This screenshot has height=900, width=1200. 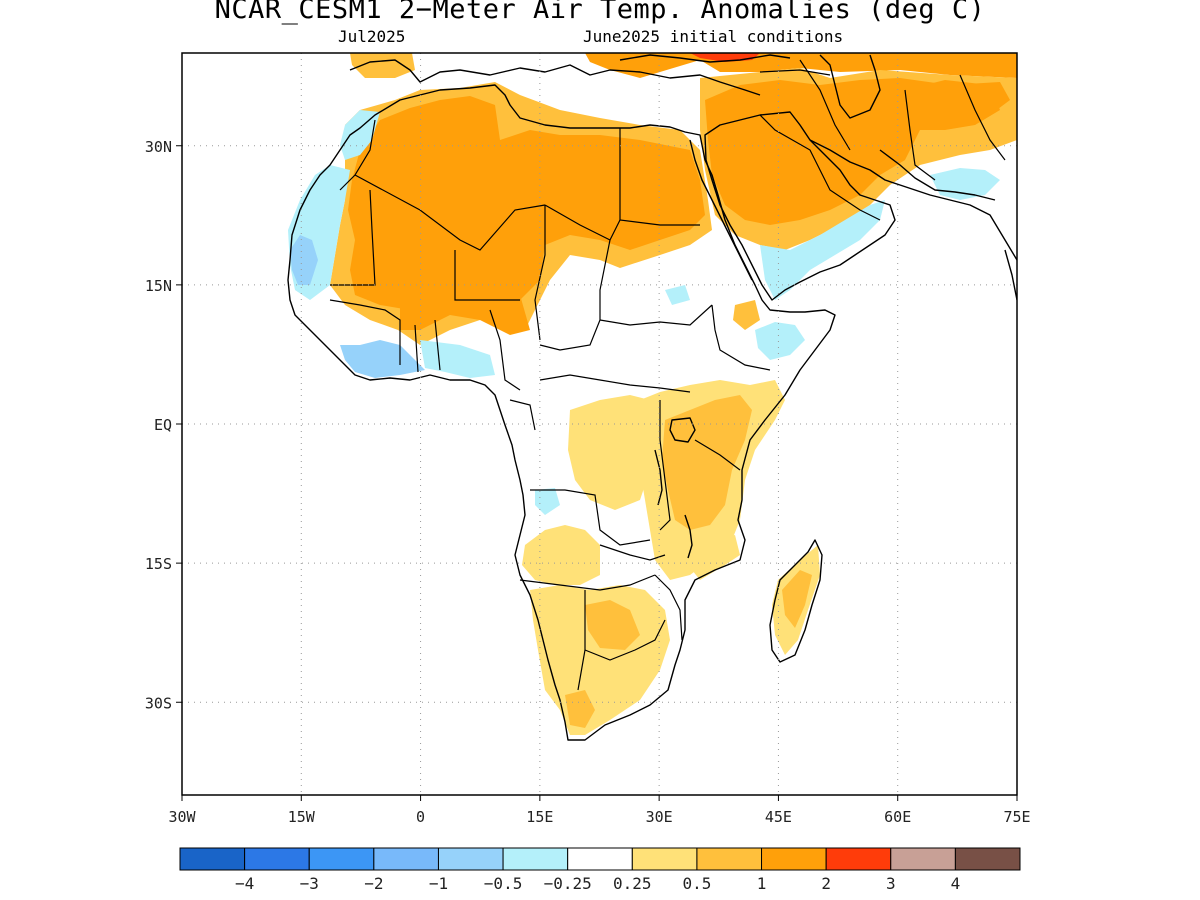 What do you see at coordinates (850, 86) in the screenshot?
I see `caspian-coastline` at bounding box center [850, 86].